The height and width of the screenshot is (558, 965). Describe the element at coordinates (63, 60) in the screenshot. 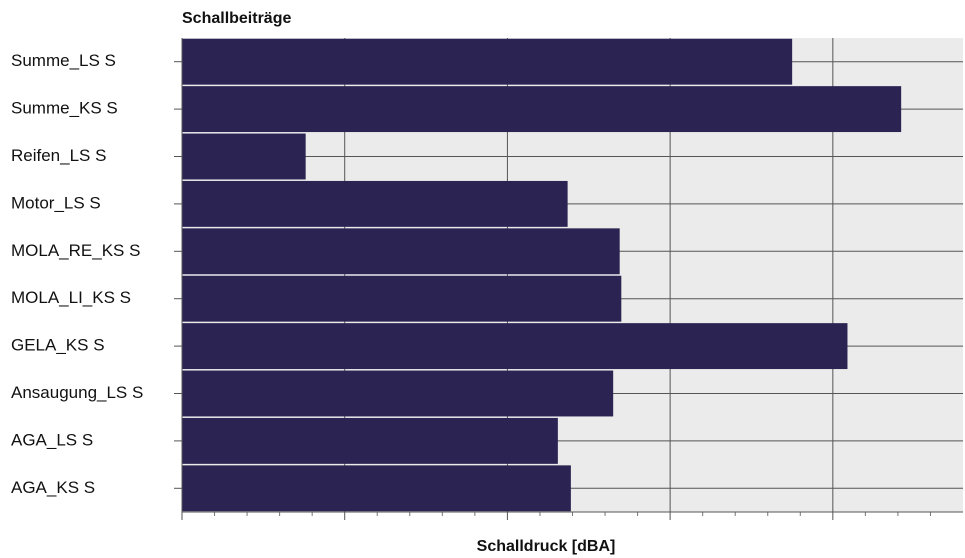

I see `y-tick-label: Summe_LS S` at that location.